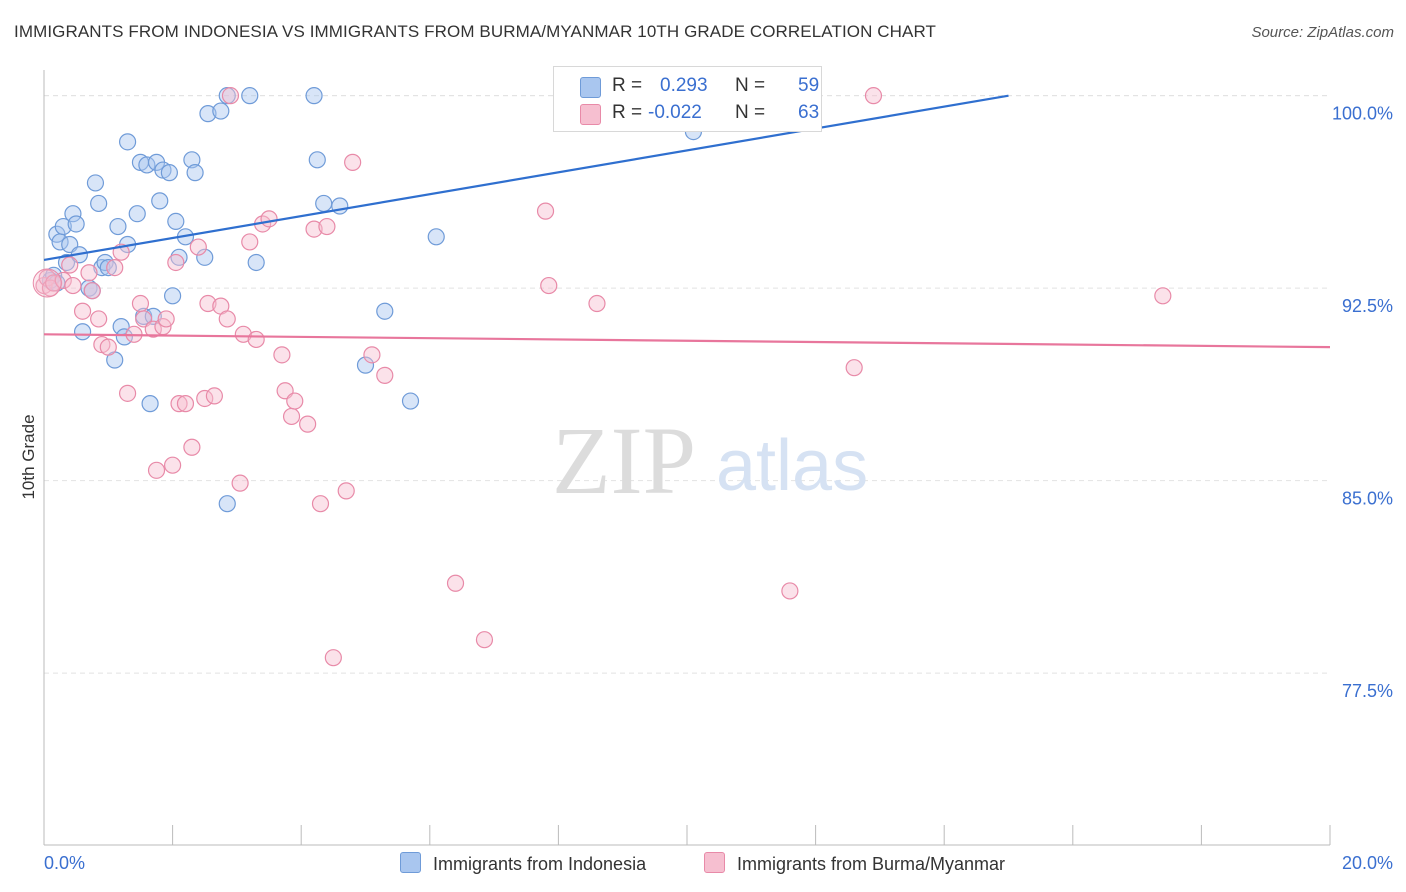 Image resolution: width=1406 pixels, height=892 pixels. Describe the element at coordinates (684, 85) in the screenshot. I see `r-value-indonesia: 0.293` at that location.